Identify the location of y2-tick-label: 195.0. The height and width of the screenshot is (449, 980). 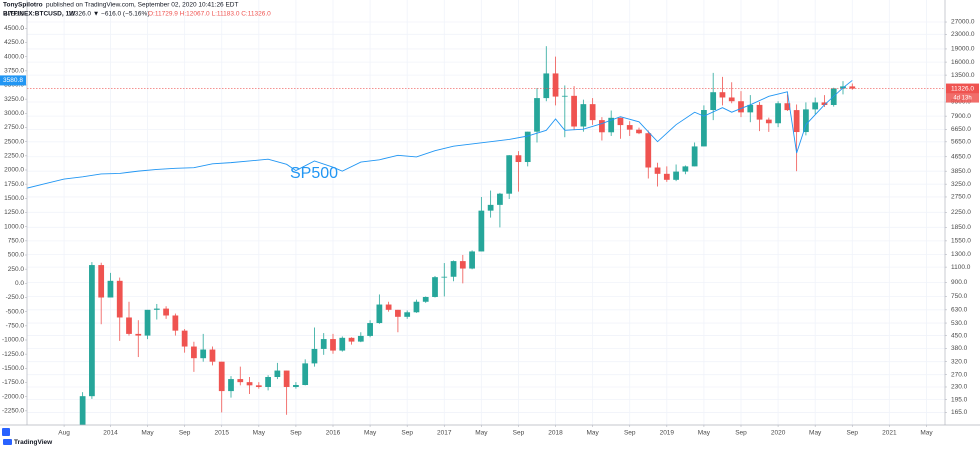
(959, 399).